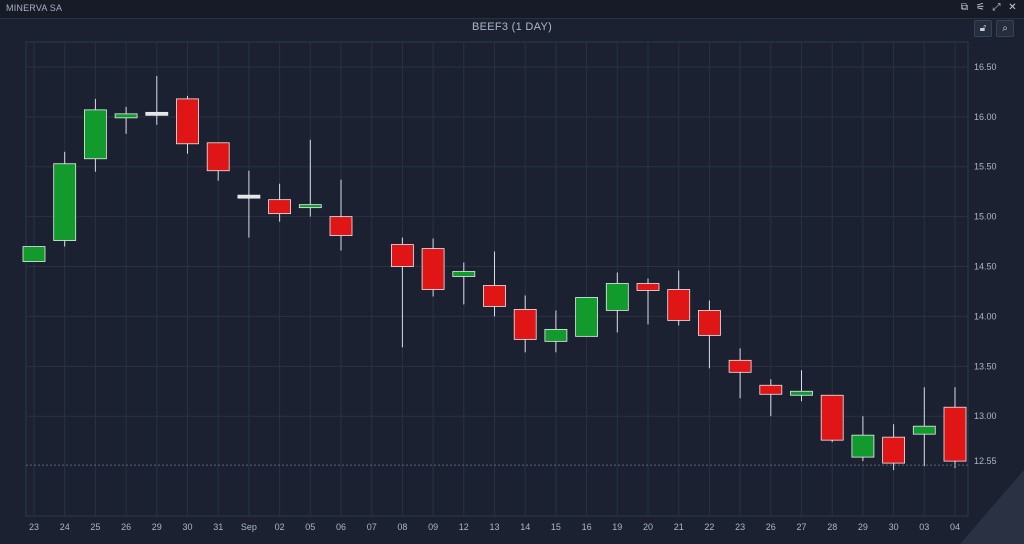 The width and height of the screenshot is (1024, 544). What do you see at coordinates (280, 527) in the screenshot?
I see `x-tick-label: 02` at bounding box center [280, 527].